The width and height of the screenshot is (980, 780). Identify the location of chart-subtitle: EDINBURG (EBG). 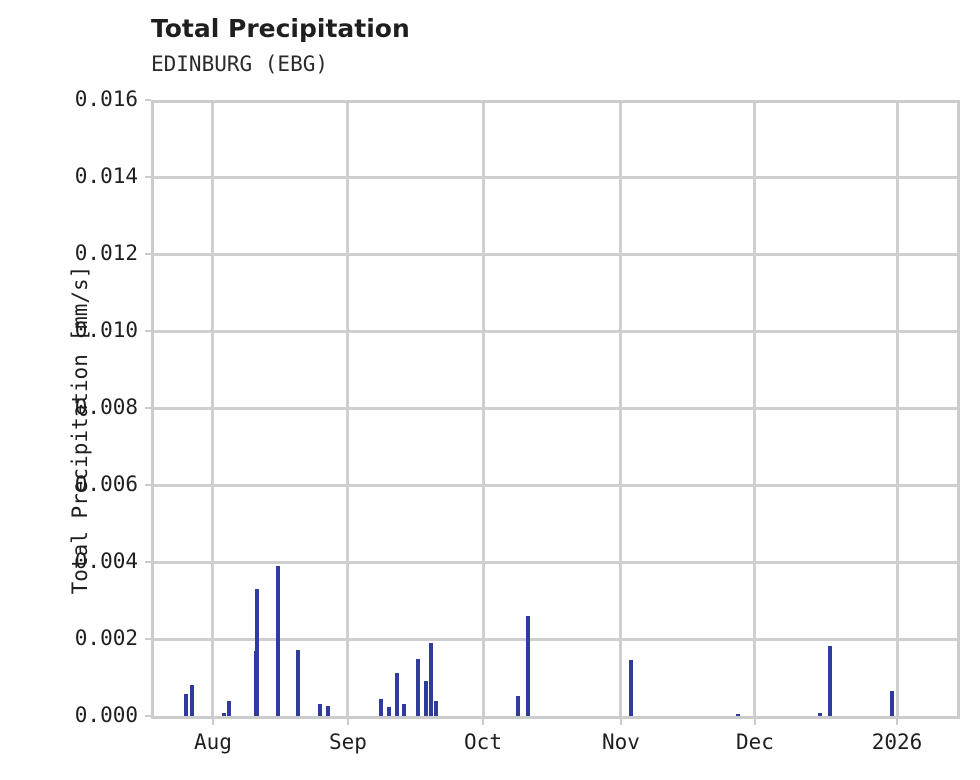
(240, 64).